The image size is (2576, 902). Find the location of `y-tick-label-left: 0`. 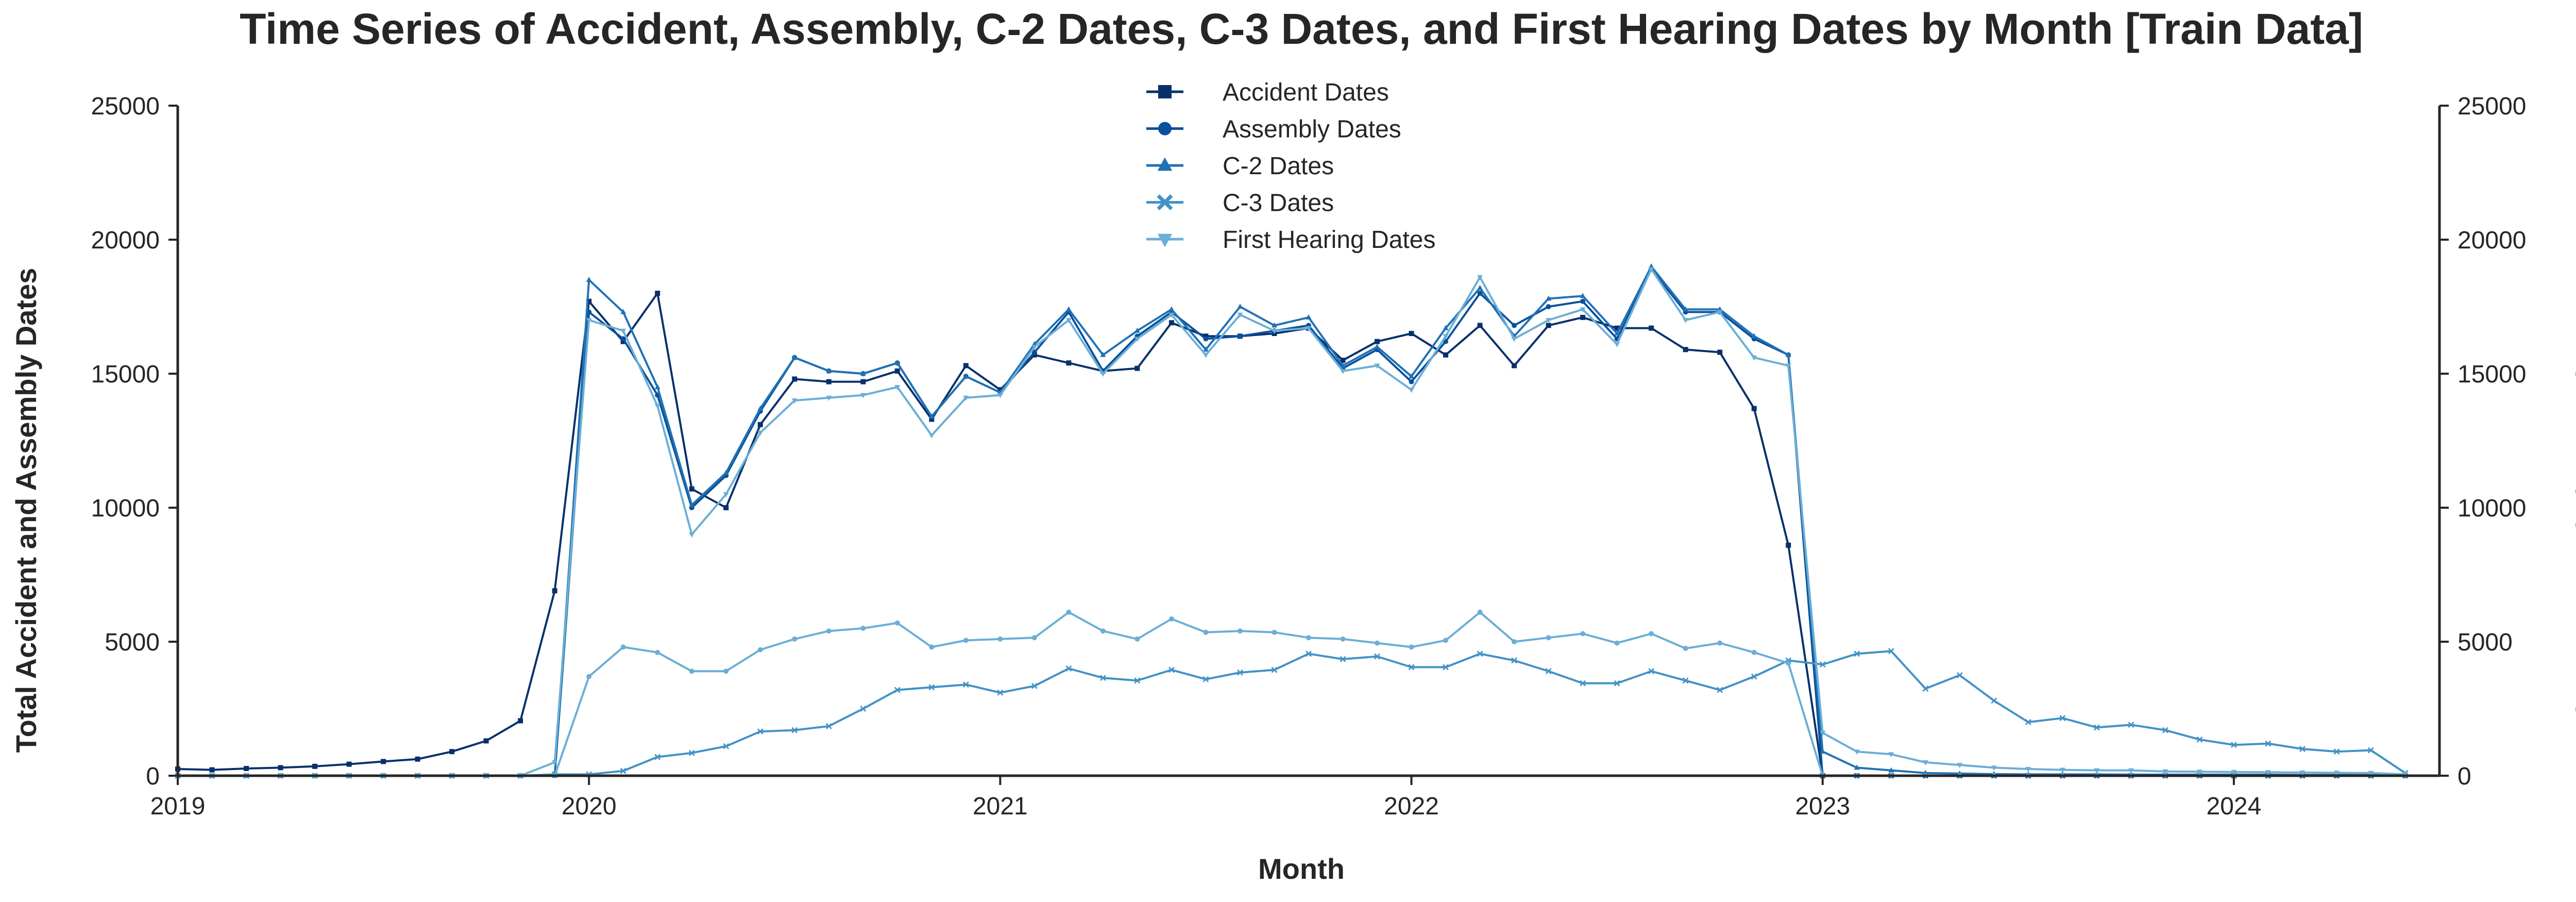

y-tick-label-left: 0 is located at coordinates (153, 776).